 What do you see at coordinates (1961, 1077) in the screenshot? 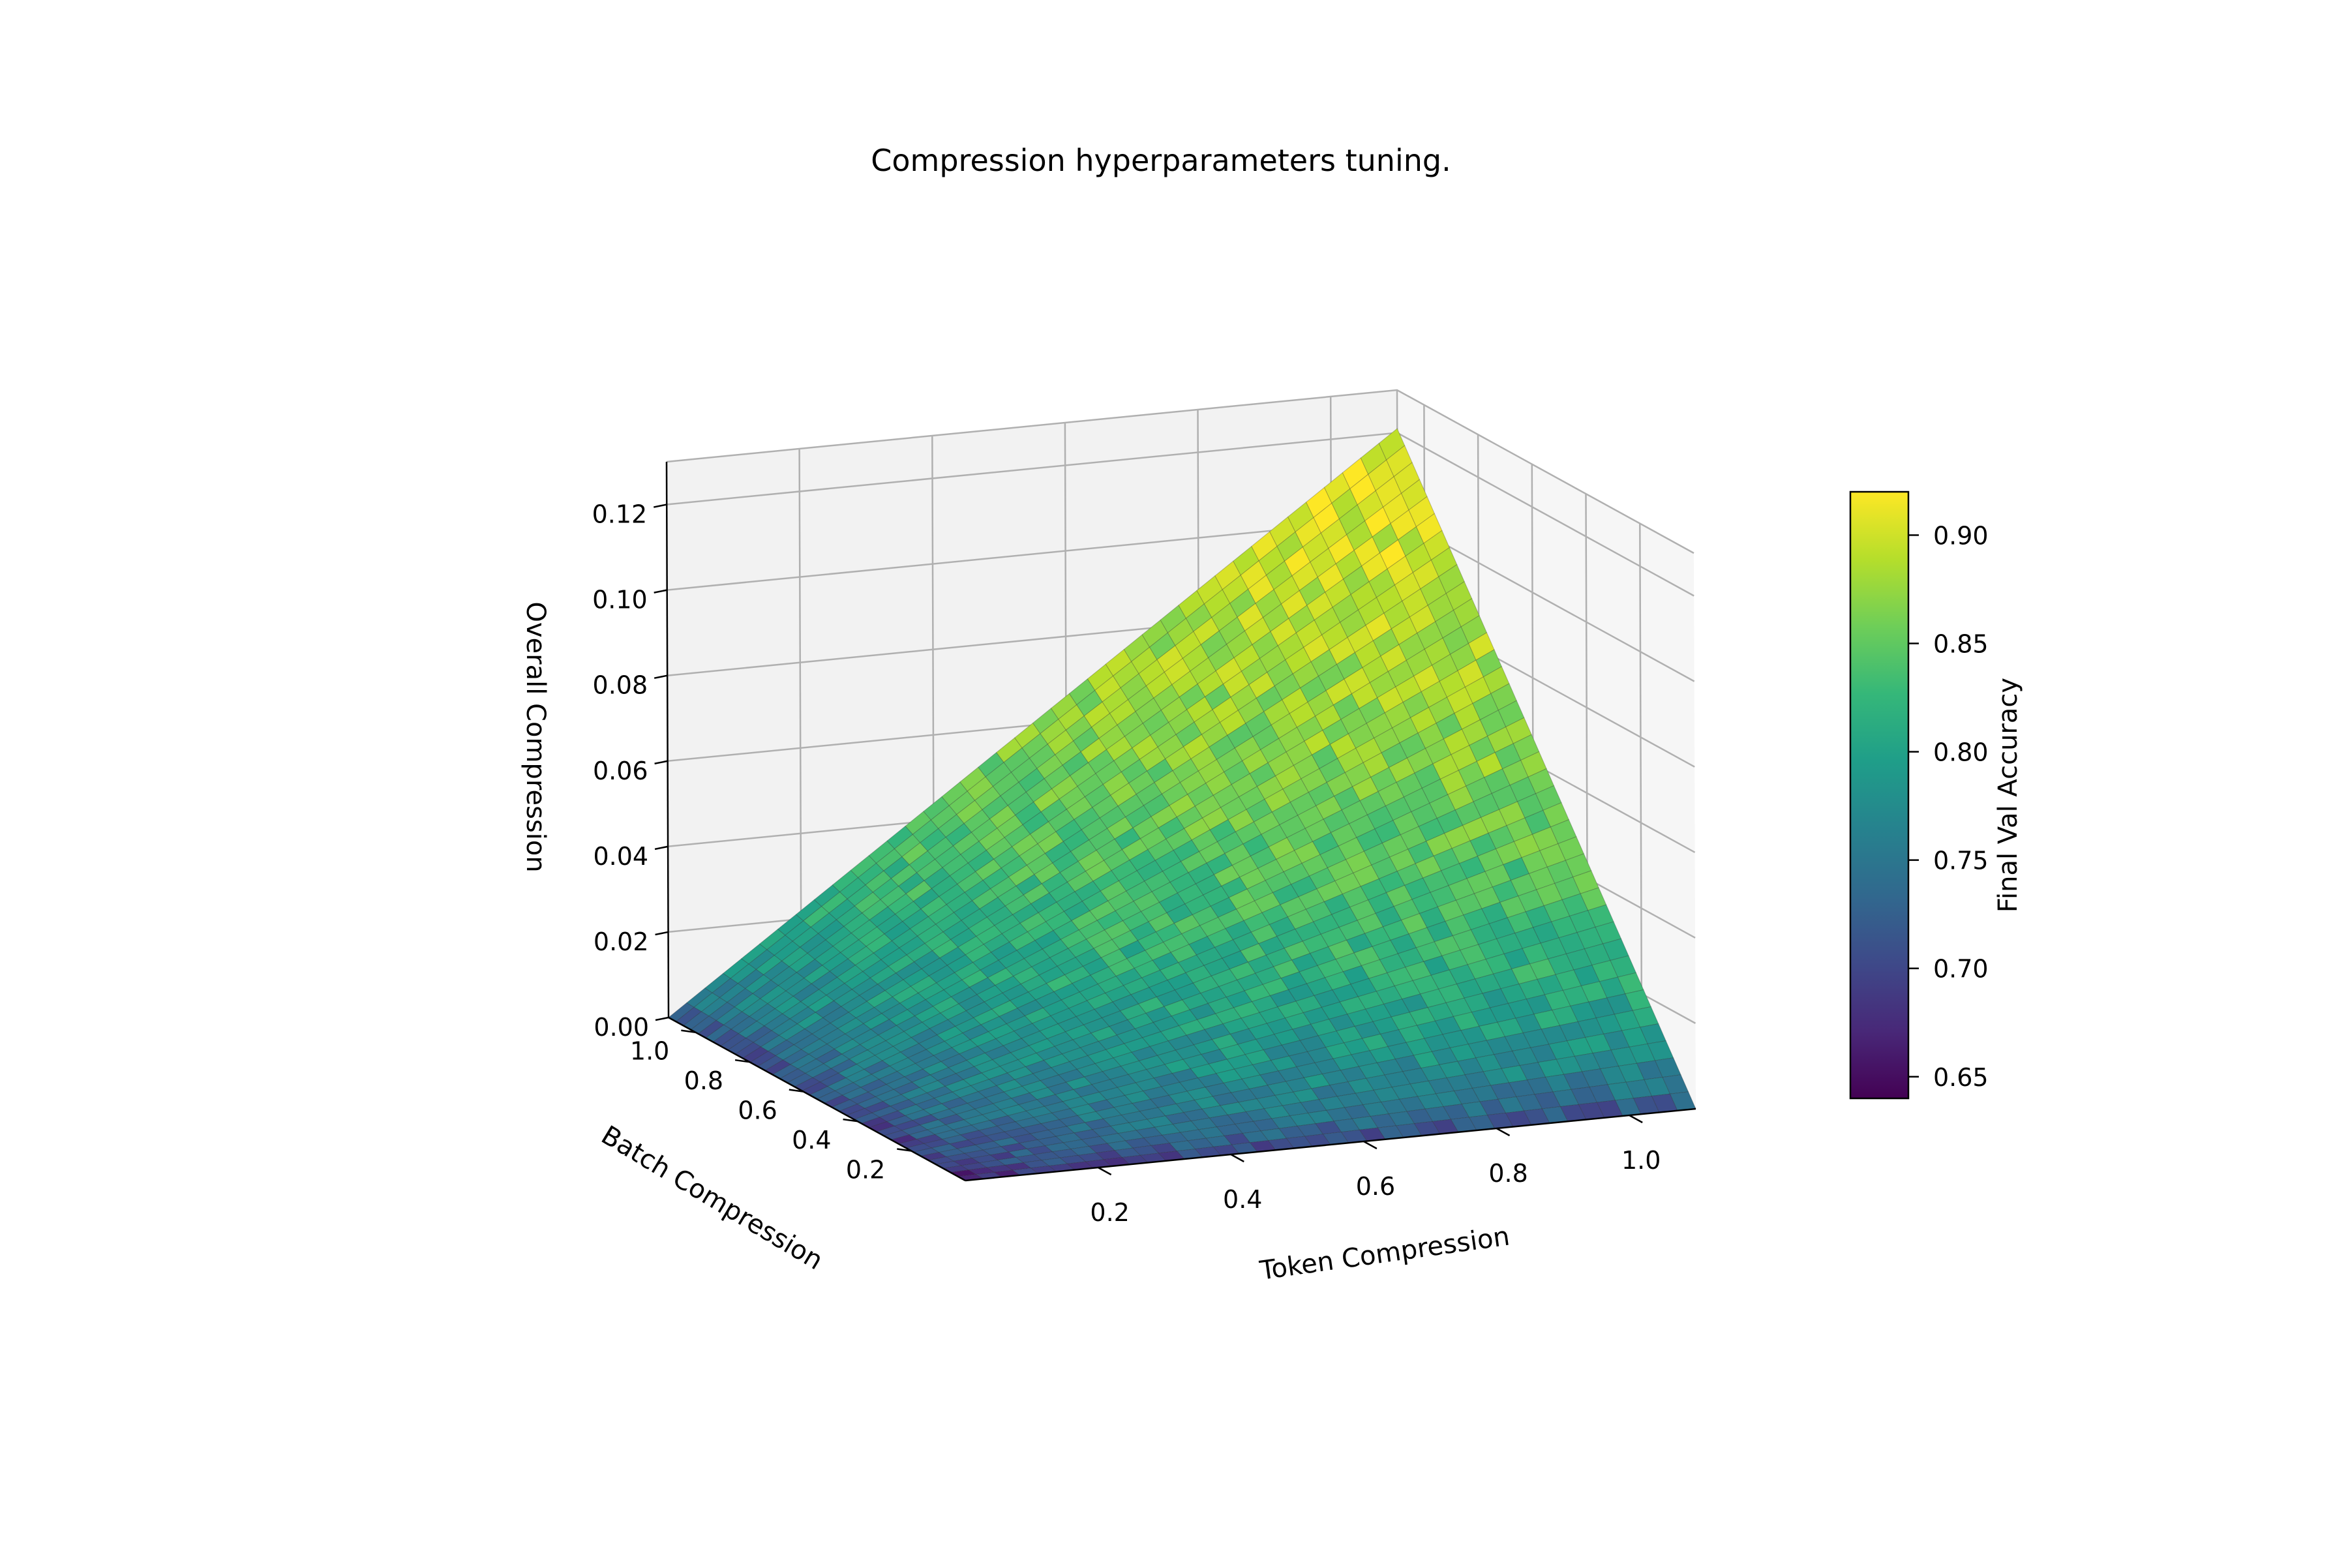
I see `colorbar-tick-label: 0.65` at bounding box center [1961, 1077].